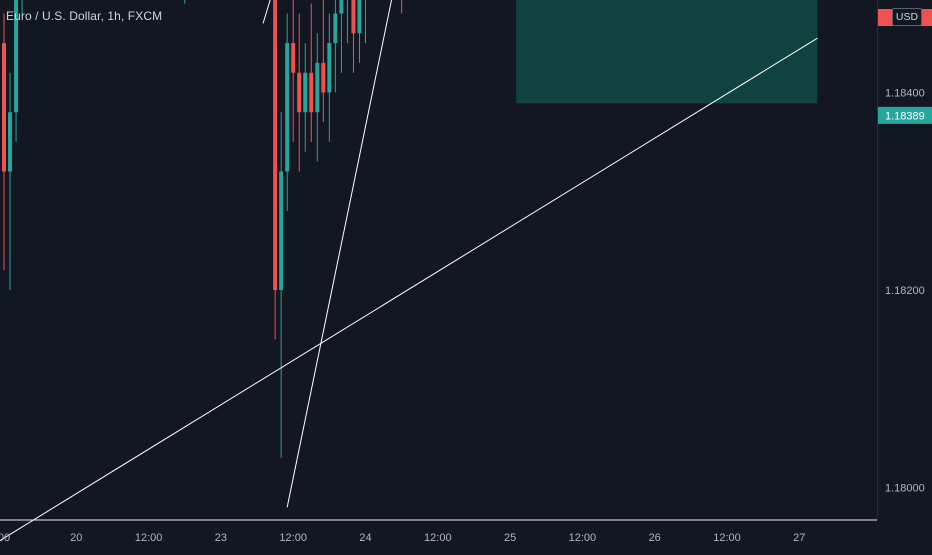  I want to click on take-profit-zone, so click(667, 52).